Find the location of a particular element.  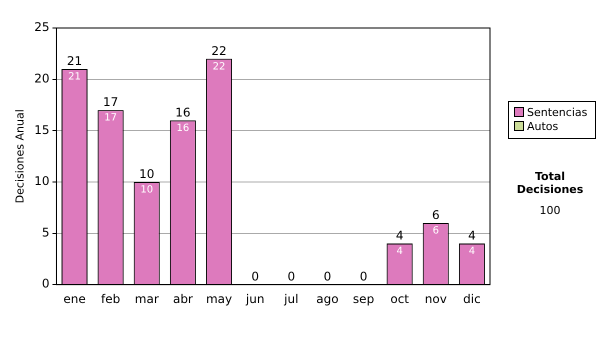

legend-label: Autos is located at coordinates (543, 127).